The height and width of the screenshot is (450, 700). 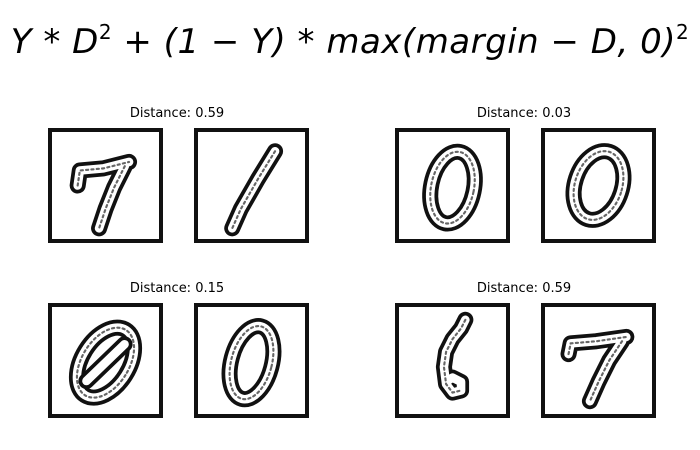 I want to click on contrastive-loss-formula: Y * D2 + (1 − Y) * max(margin − D, 0)2, so click(x=350, y=42).